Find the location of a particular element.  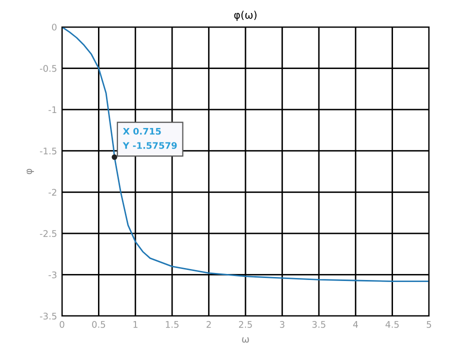

x-tick-label: 4 is located at coordinates (355, 324).